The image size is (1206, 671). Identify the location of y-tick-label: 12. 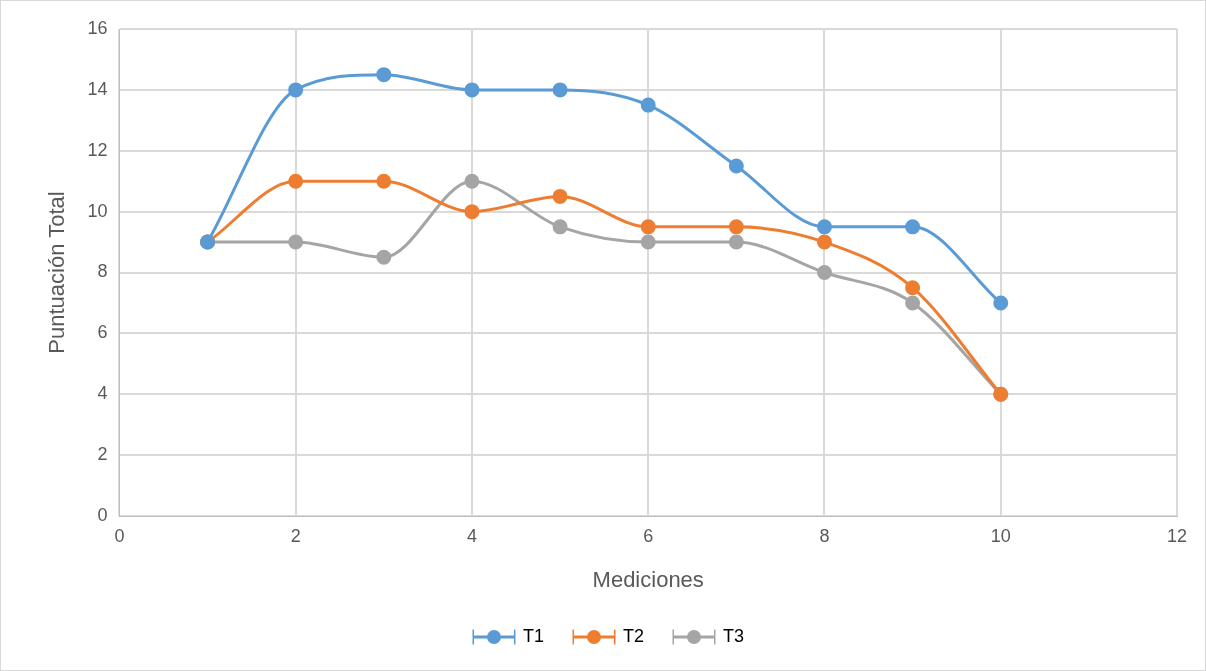
(97, 149).